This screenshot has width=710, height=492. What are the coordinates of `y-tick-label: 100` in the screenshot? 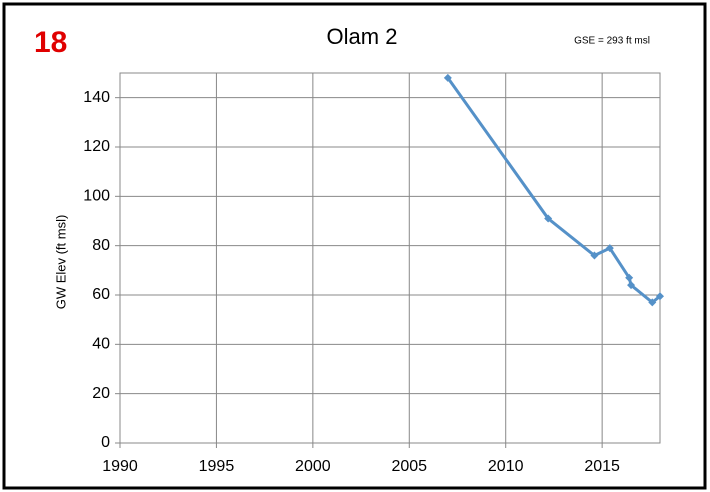 It's located at (96, 196).